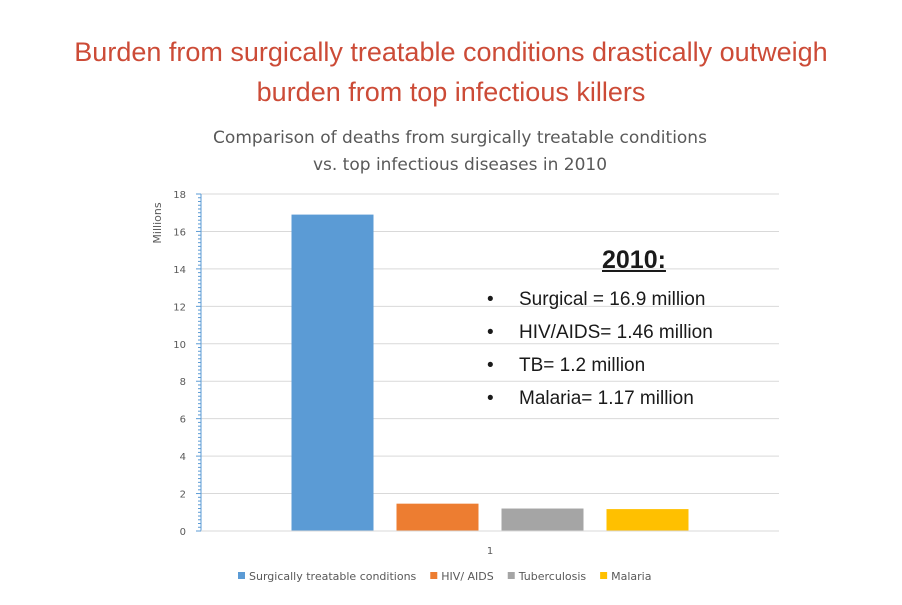 The image size is (902, 605). I want to click on y-tick-label: 0, so click(183, 532).